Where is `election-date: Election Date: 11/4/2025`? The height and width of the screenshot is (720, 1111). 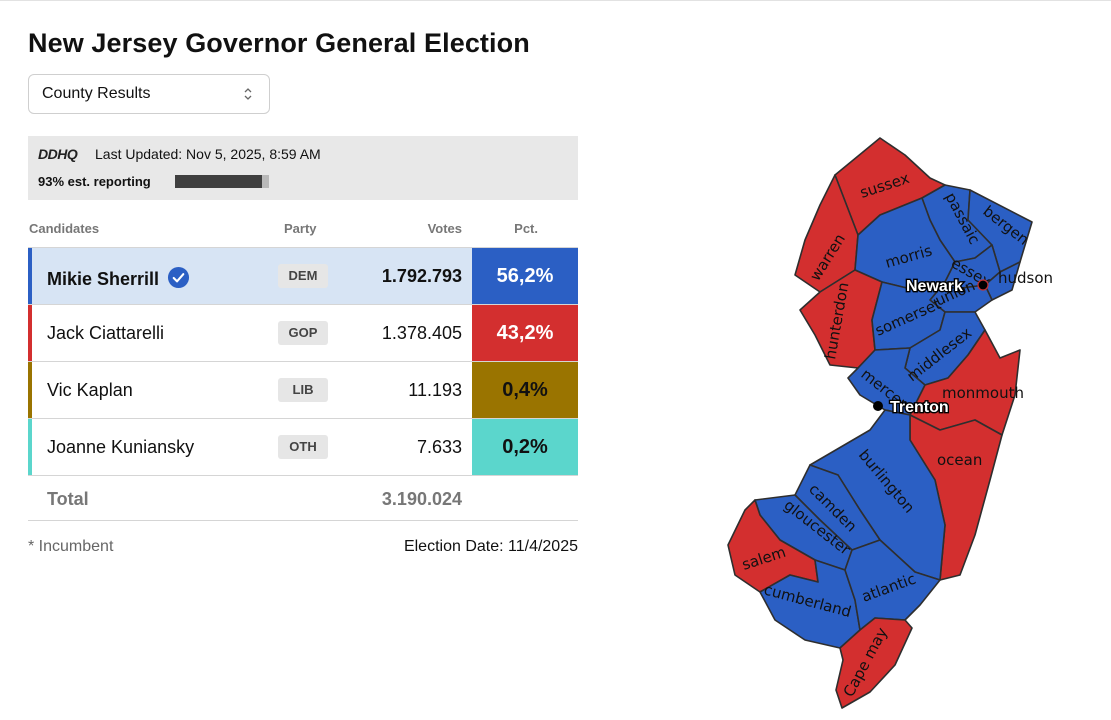 election-date: Election Date: 11/4/2025 is located at coordinates (490, 546).